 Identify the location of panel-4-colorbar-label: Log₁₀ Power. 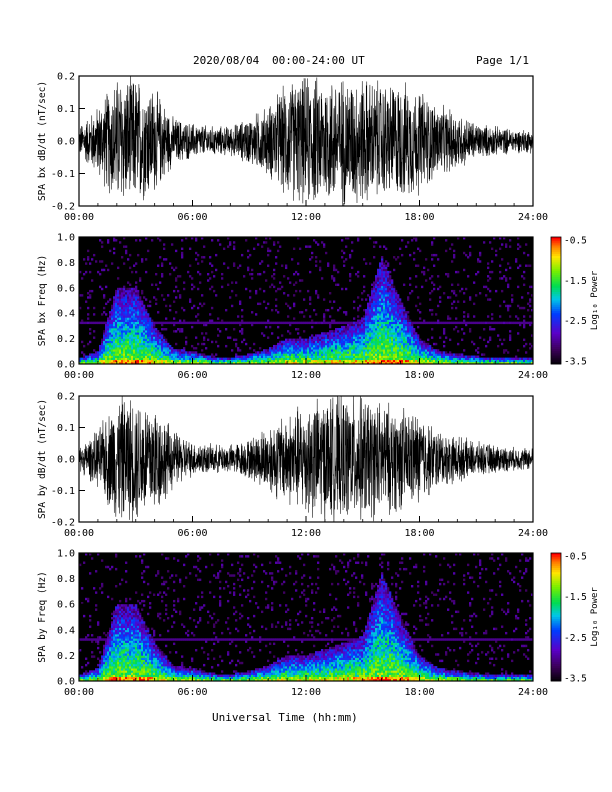
(595, 617).